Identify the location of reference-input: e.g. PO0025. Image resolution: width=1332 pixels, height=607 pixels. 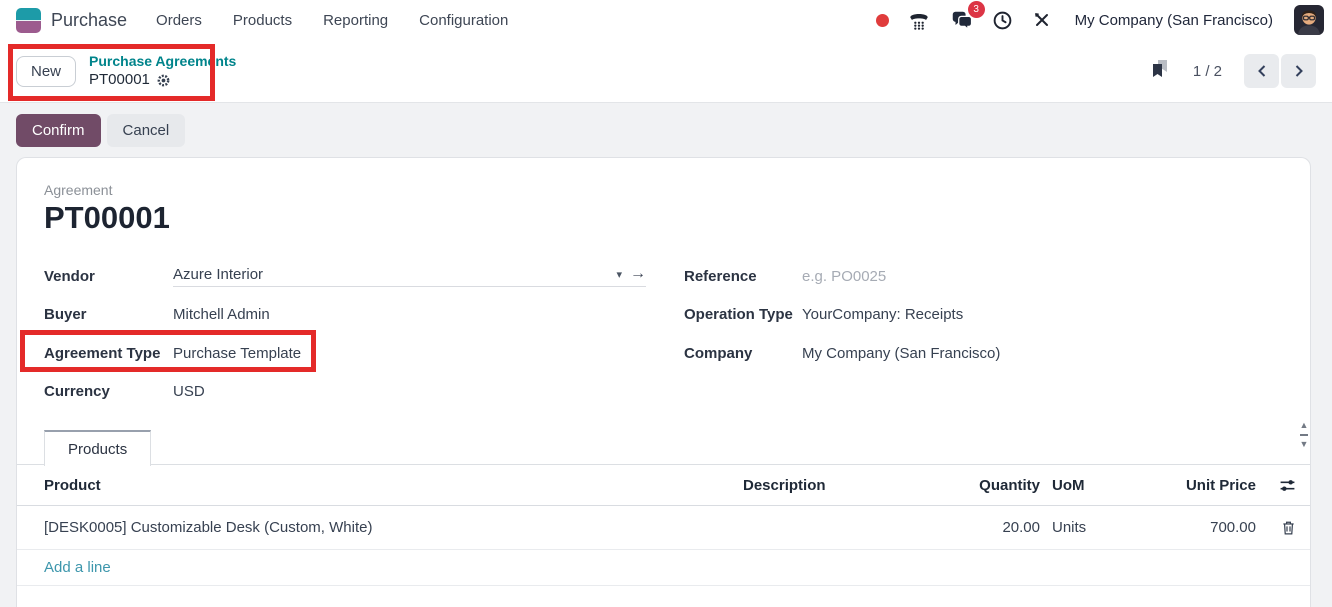
(844, 276).